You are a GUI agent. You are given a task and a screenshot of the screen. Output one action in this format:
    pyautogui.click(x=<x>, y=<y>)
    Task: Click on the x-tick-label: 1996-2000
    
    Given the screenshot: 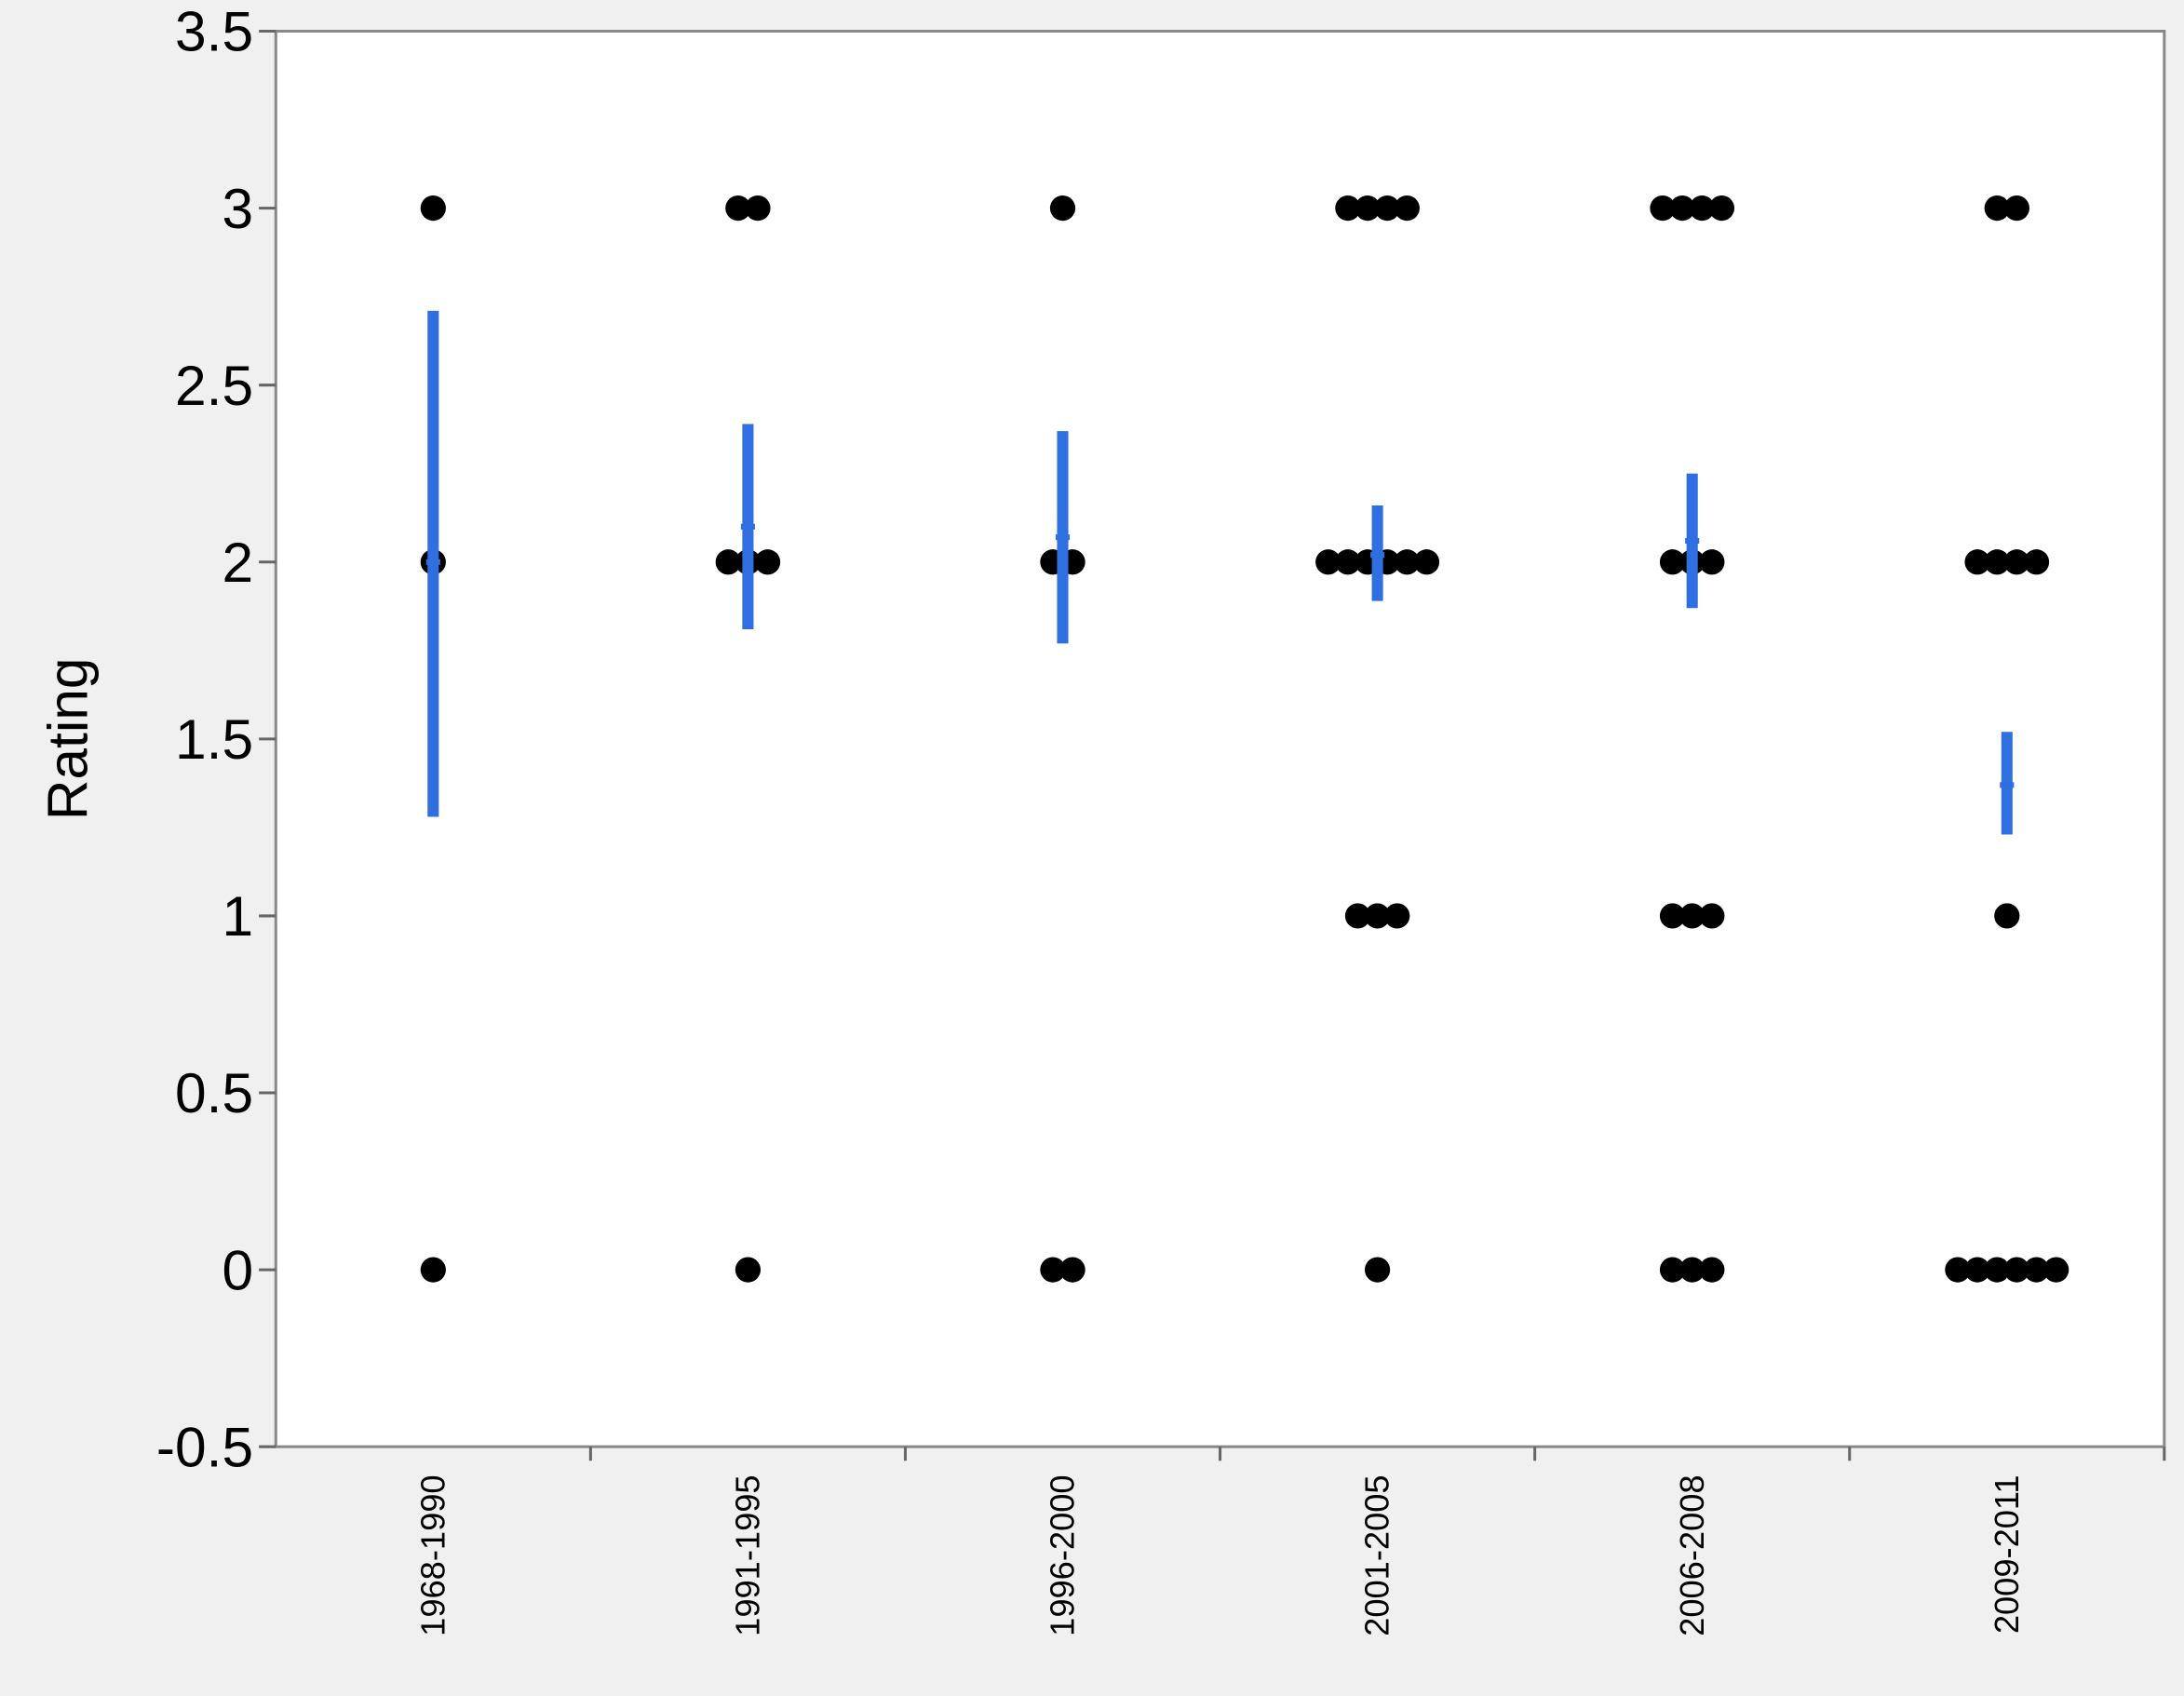 What is the action you would take?
    pyautogui.click(x=1063, y=1555)
    